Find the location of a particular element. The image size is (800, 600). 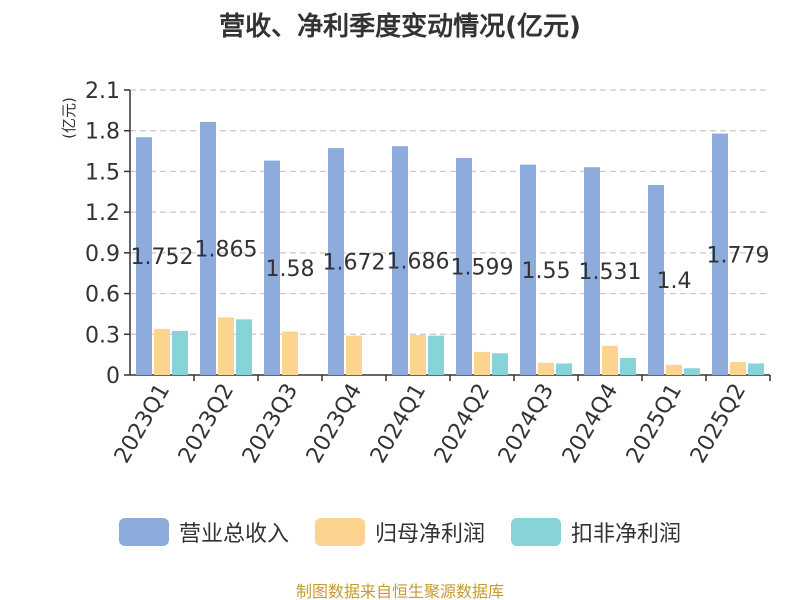

x-tick-label: 2023Q1 is located at coordinates (142, 424).